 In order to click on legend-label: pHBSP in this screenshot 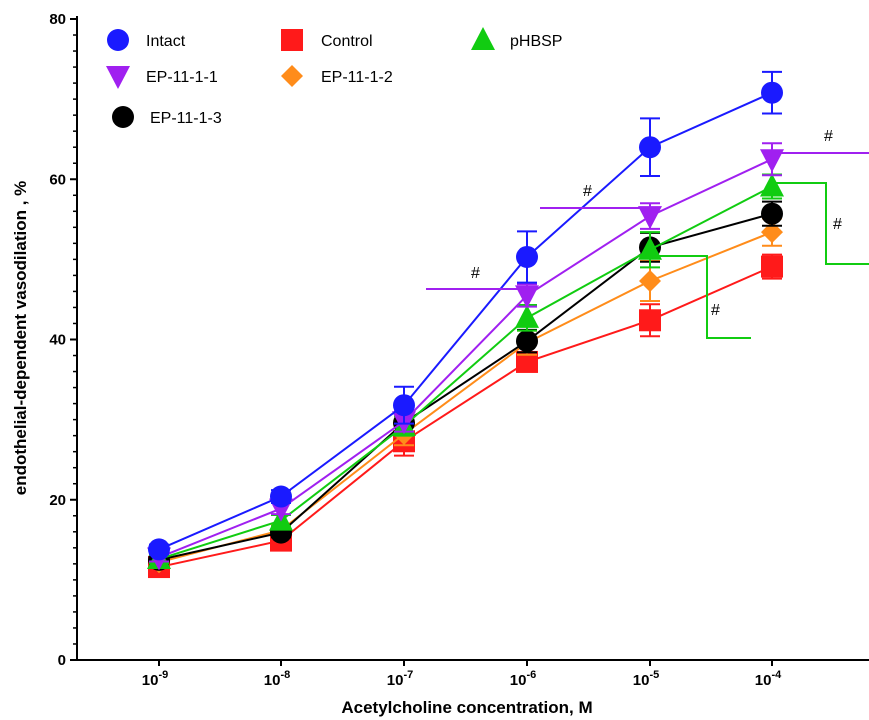, I will do `click(536, 41)`.